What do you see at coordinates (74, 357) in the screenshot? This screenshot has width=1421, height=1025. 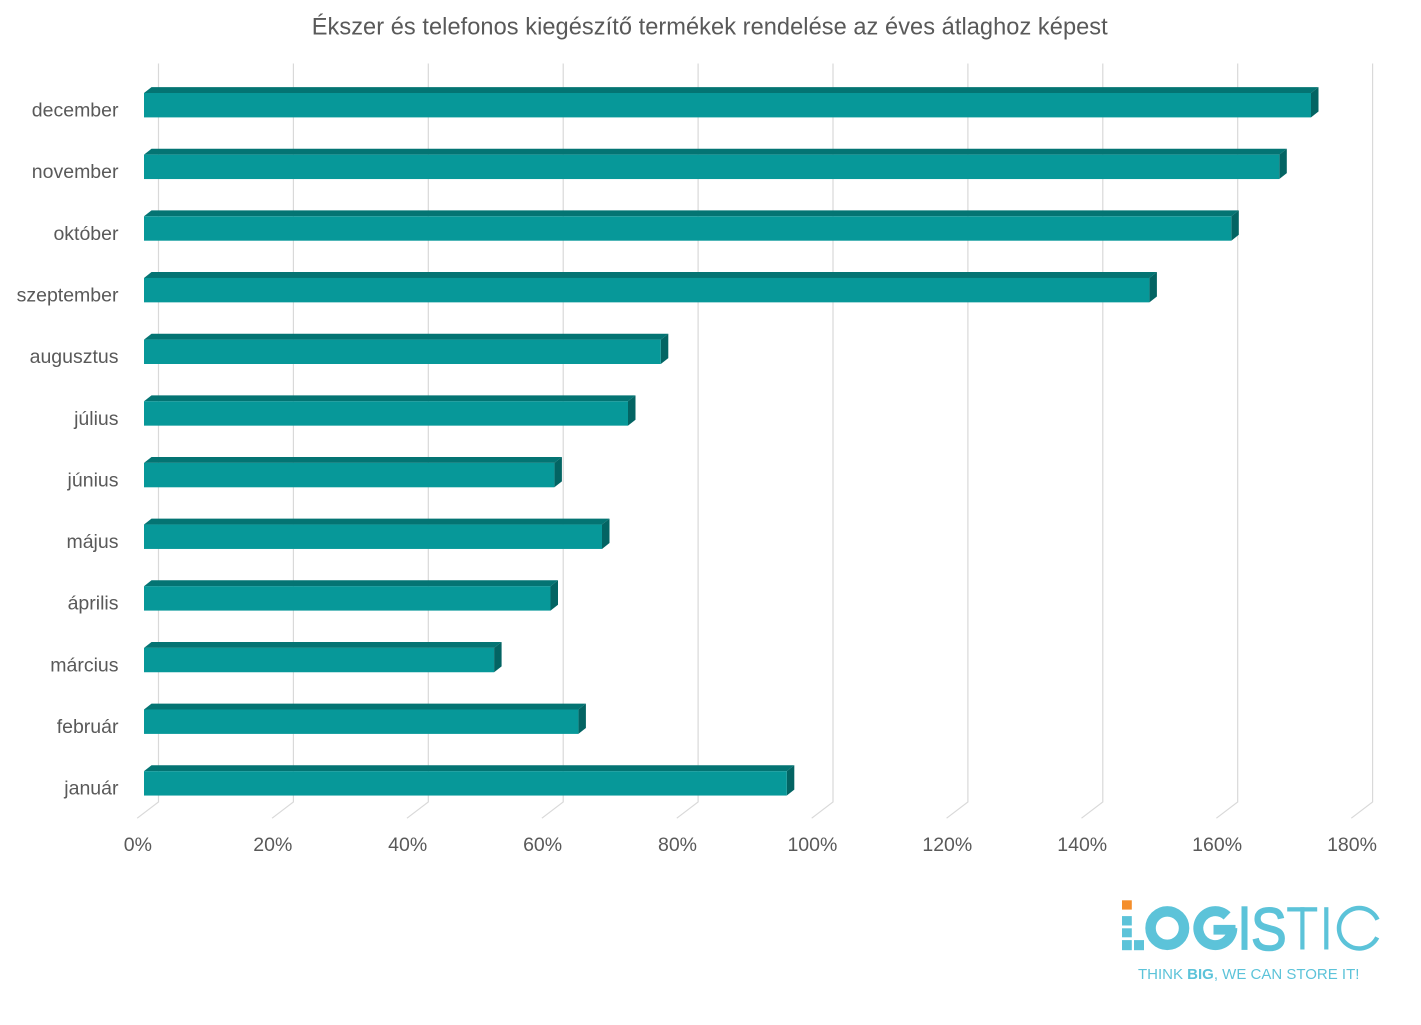 I see `svg-text: augusztus` at bounding box center [74, 357].